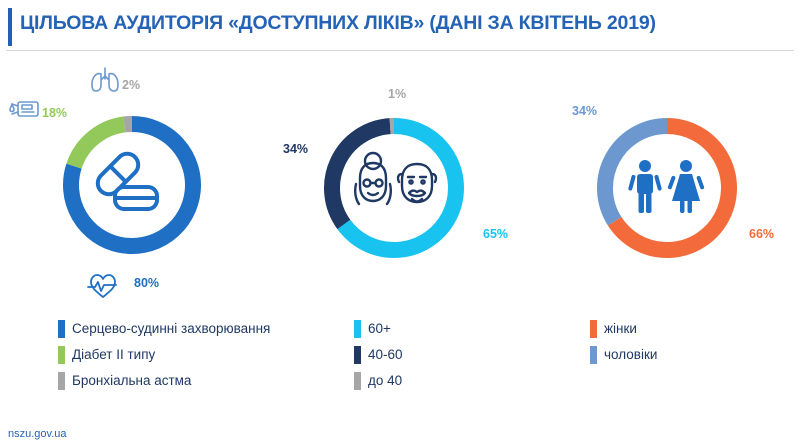 This screenshot has width=800, height=446. What do you see at coordinates (379, 328) in the screenshot?
I see `legend-label: 60+` at bounding box center [379, 328].